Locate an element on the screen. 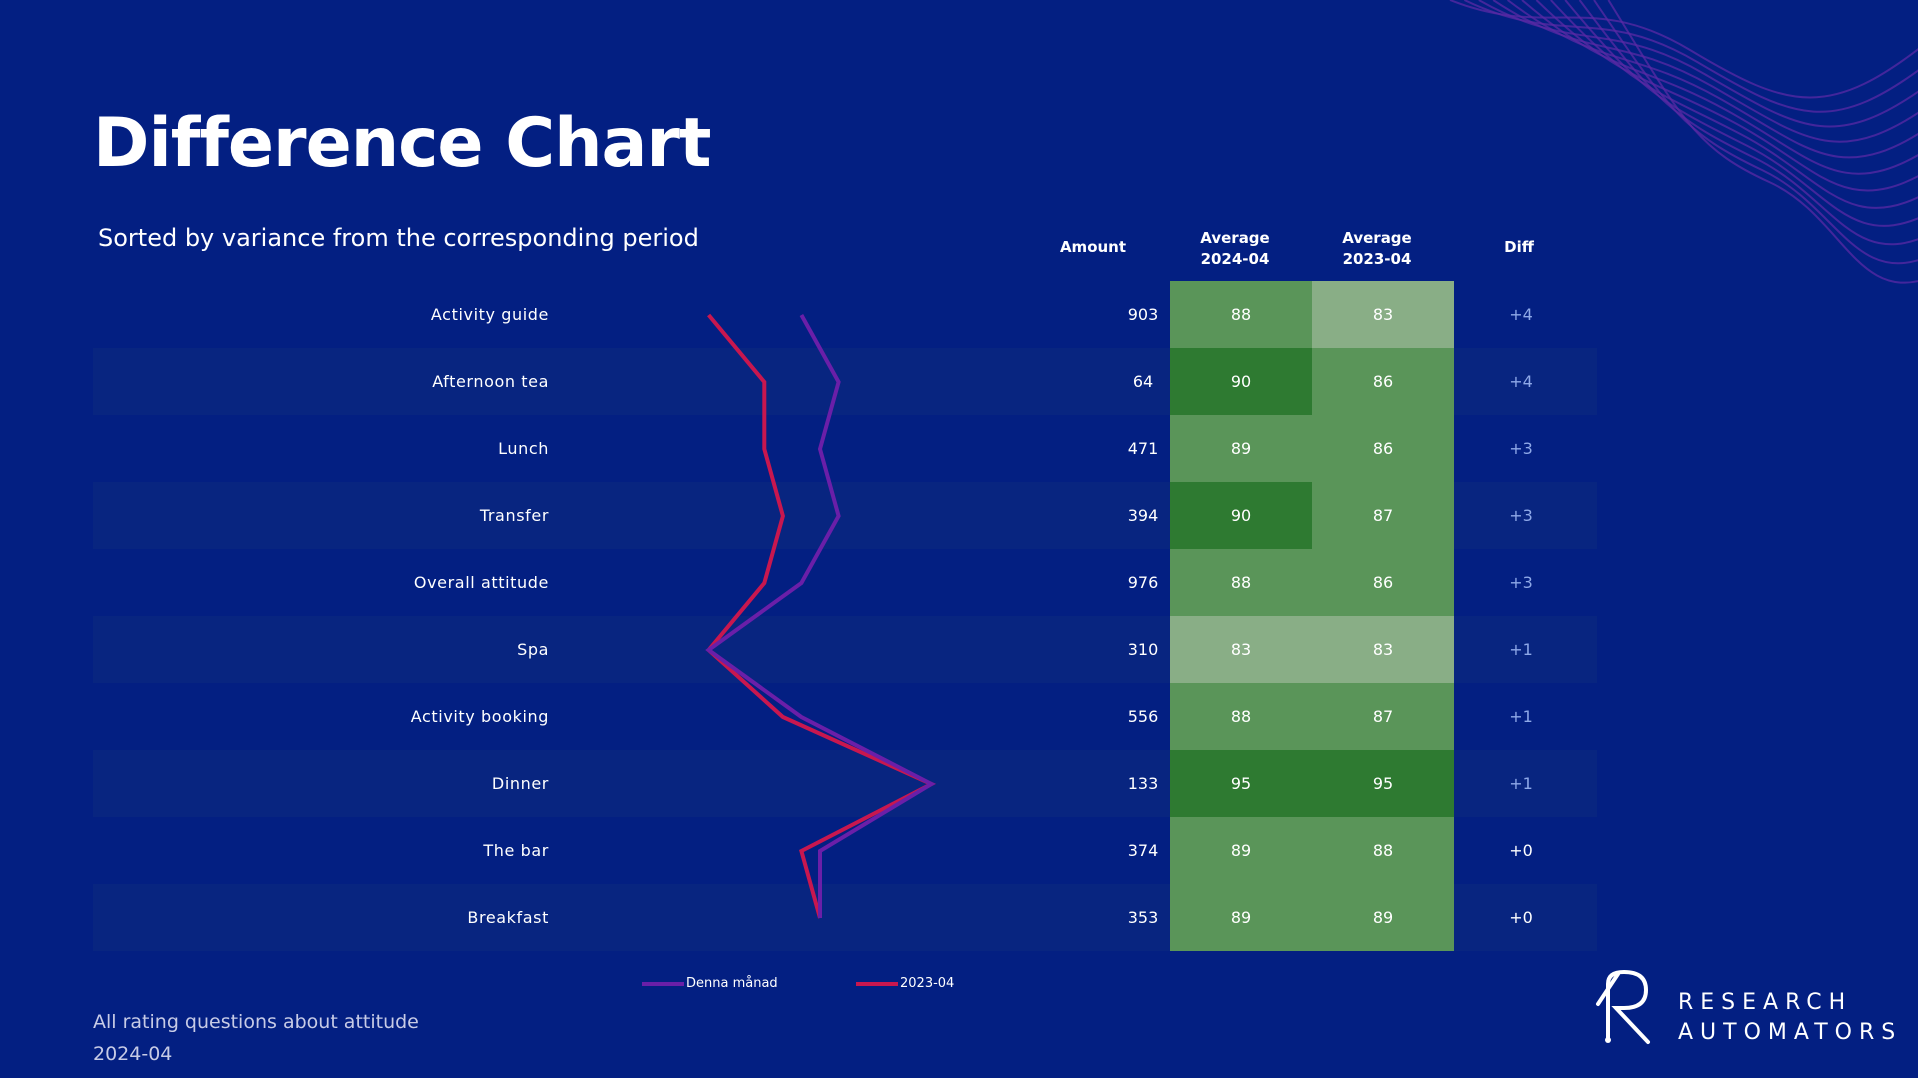  table-row: Dinner 133 95 95 +1 is located at coordinates (845, 783).